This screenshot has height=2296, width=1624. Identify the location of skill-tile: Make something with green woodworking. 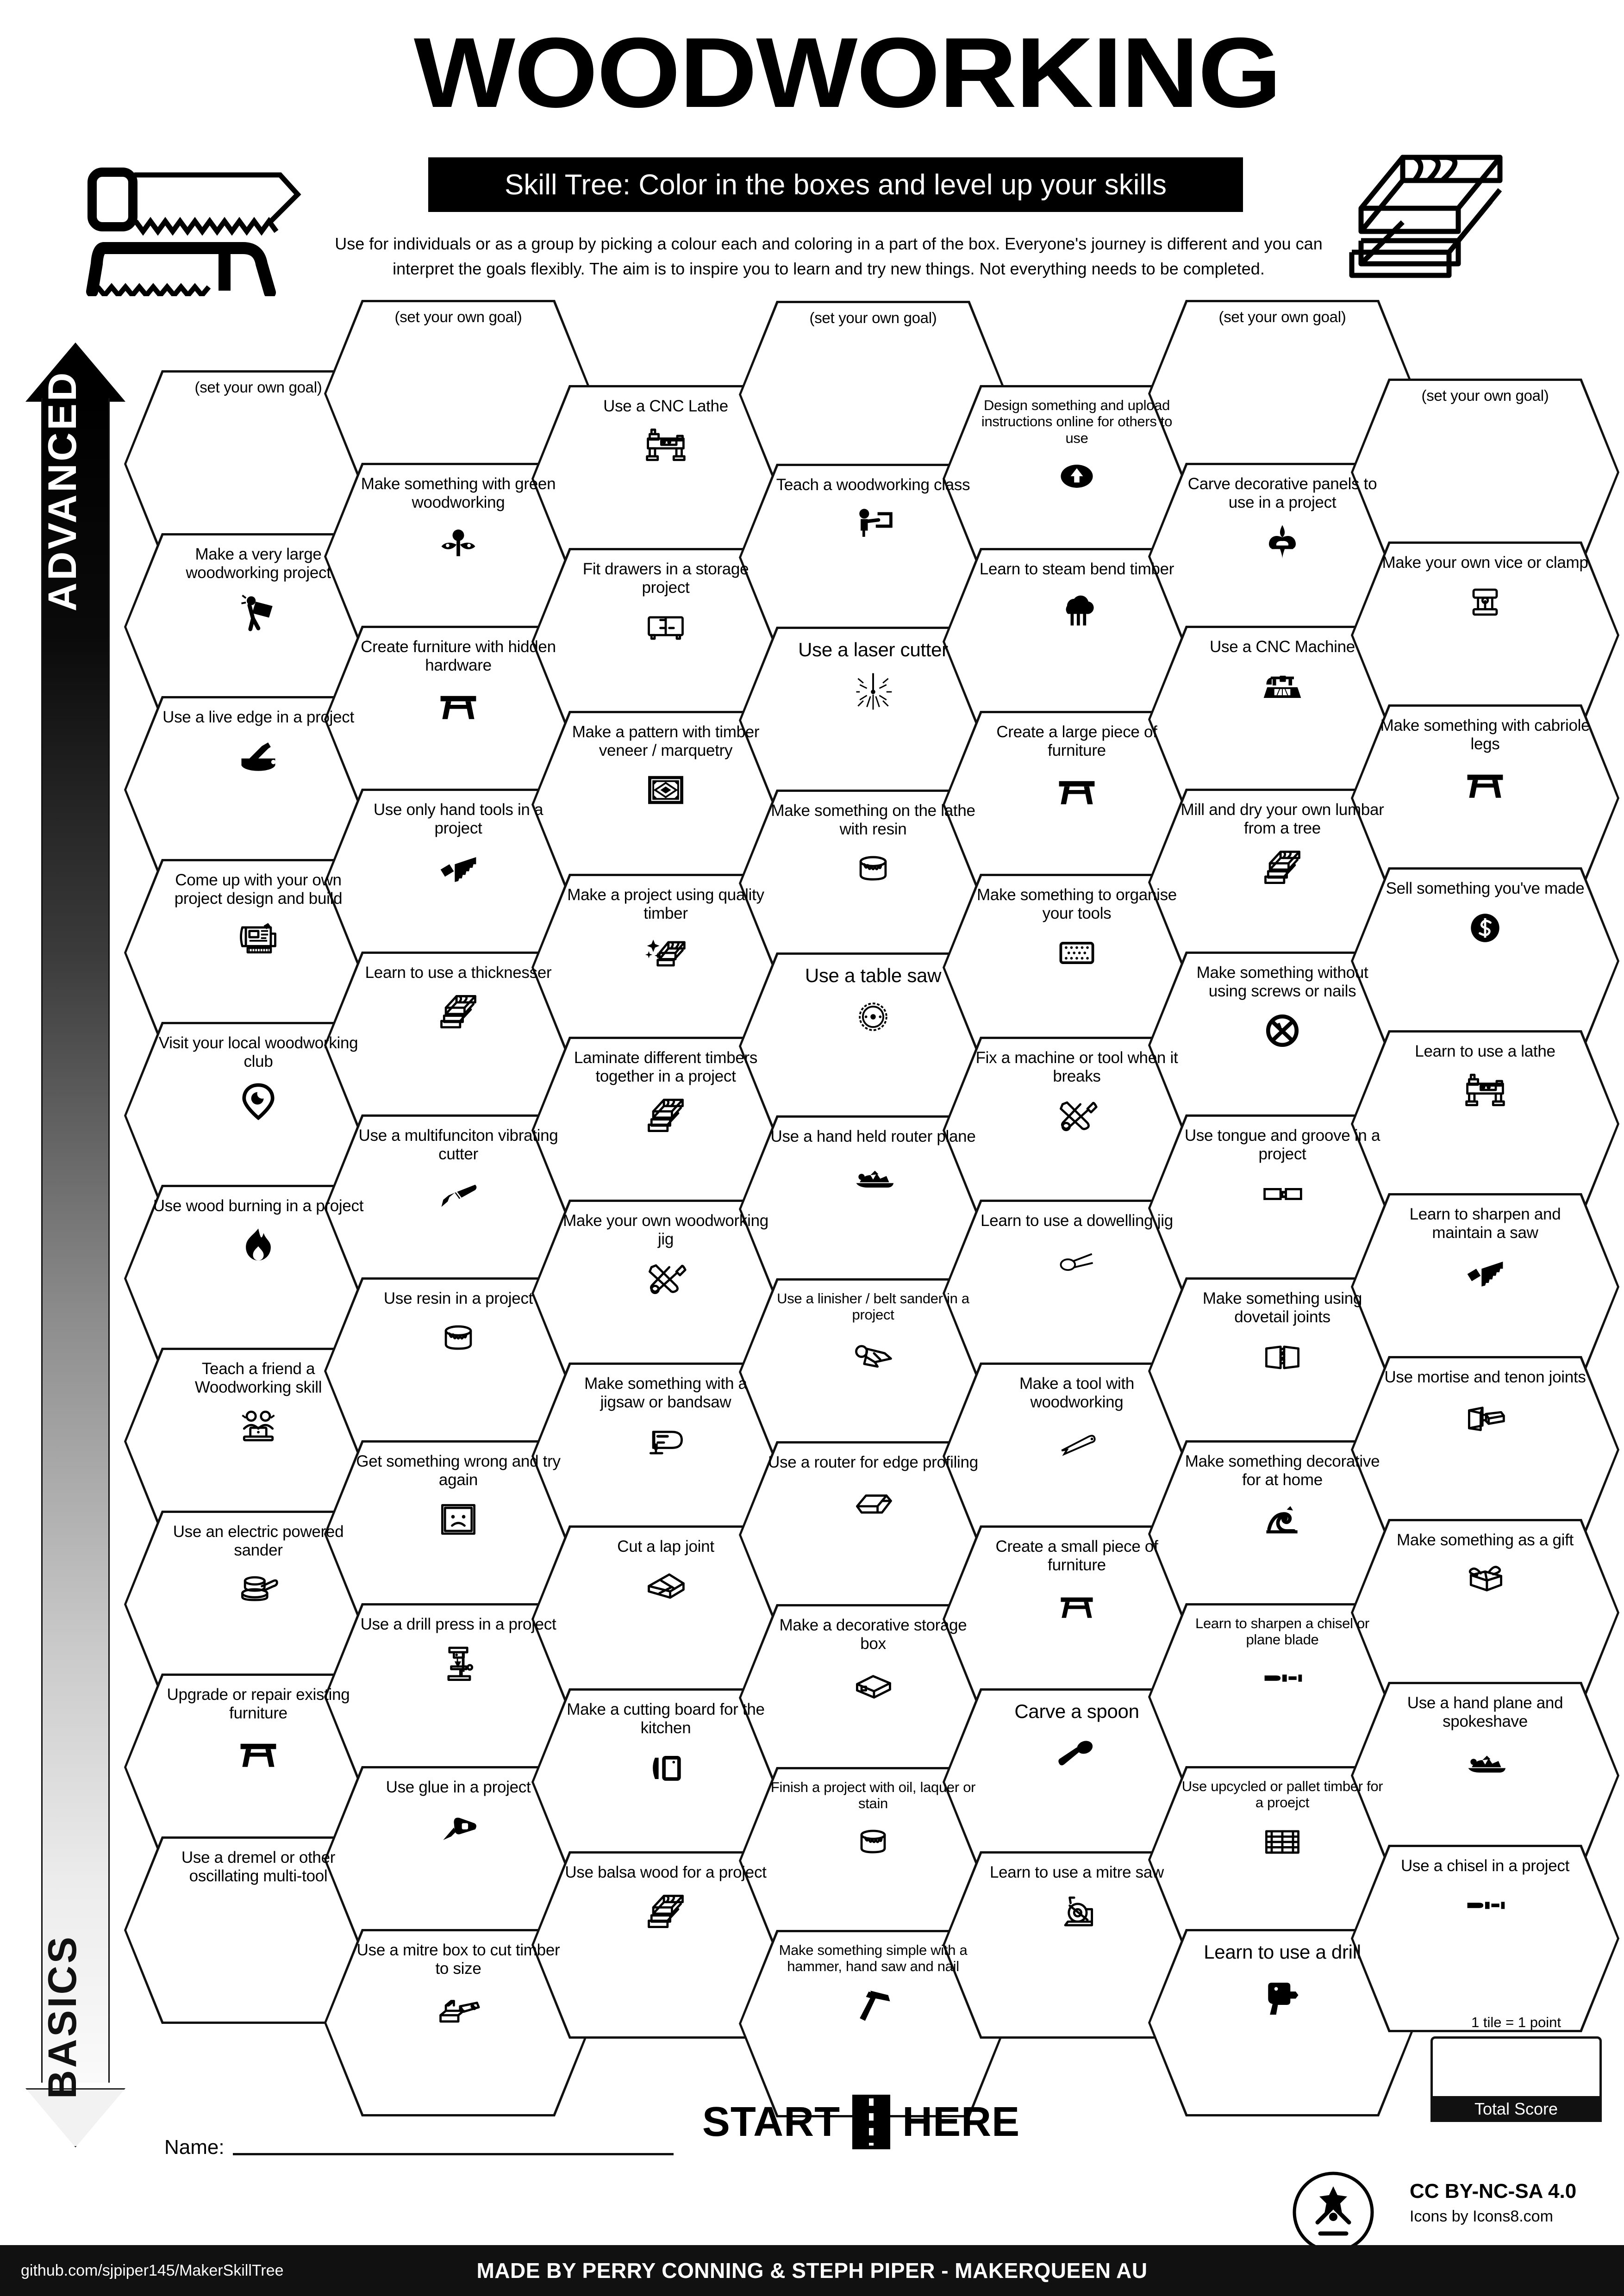
(458, 556).